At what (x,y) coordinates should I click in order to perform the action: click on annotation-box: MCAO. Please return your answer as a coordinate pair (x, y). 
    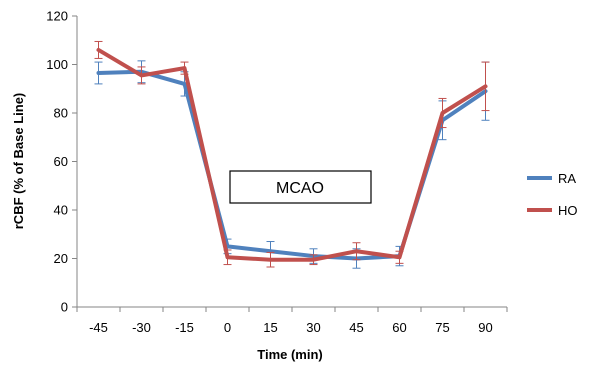
    Looking at the image, I should click on (300, 187).